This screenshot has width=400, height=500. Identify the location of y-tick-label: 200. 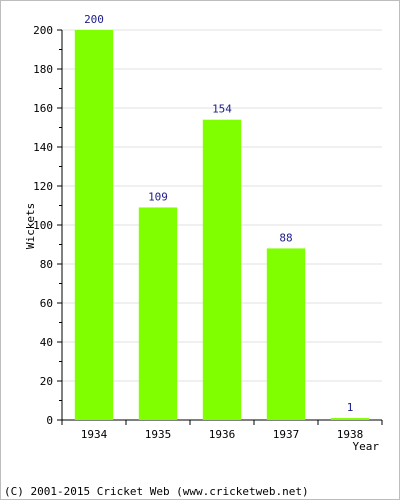
(43, 30).